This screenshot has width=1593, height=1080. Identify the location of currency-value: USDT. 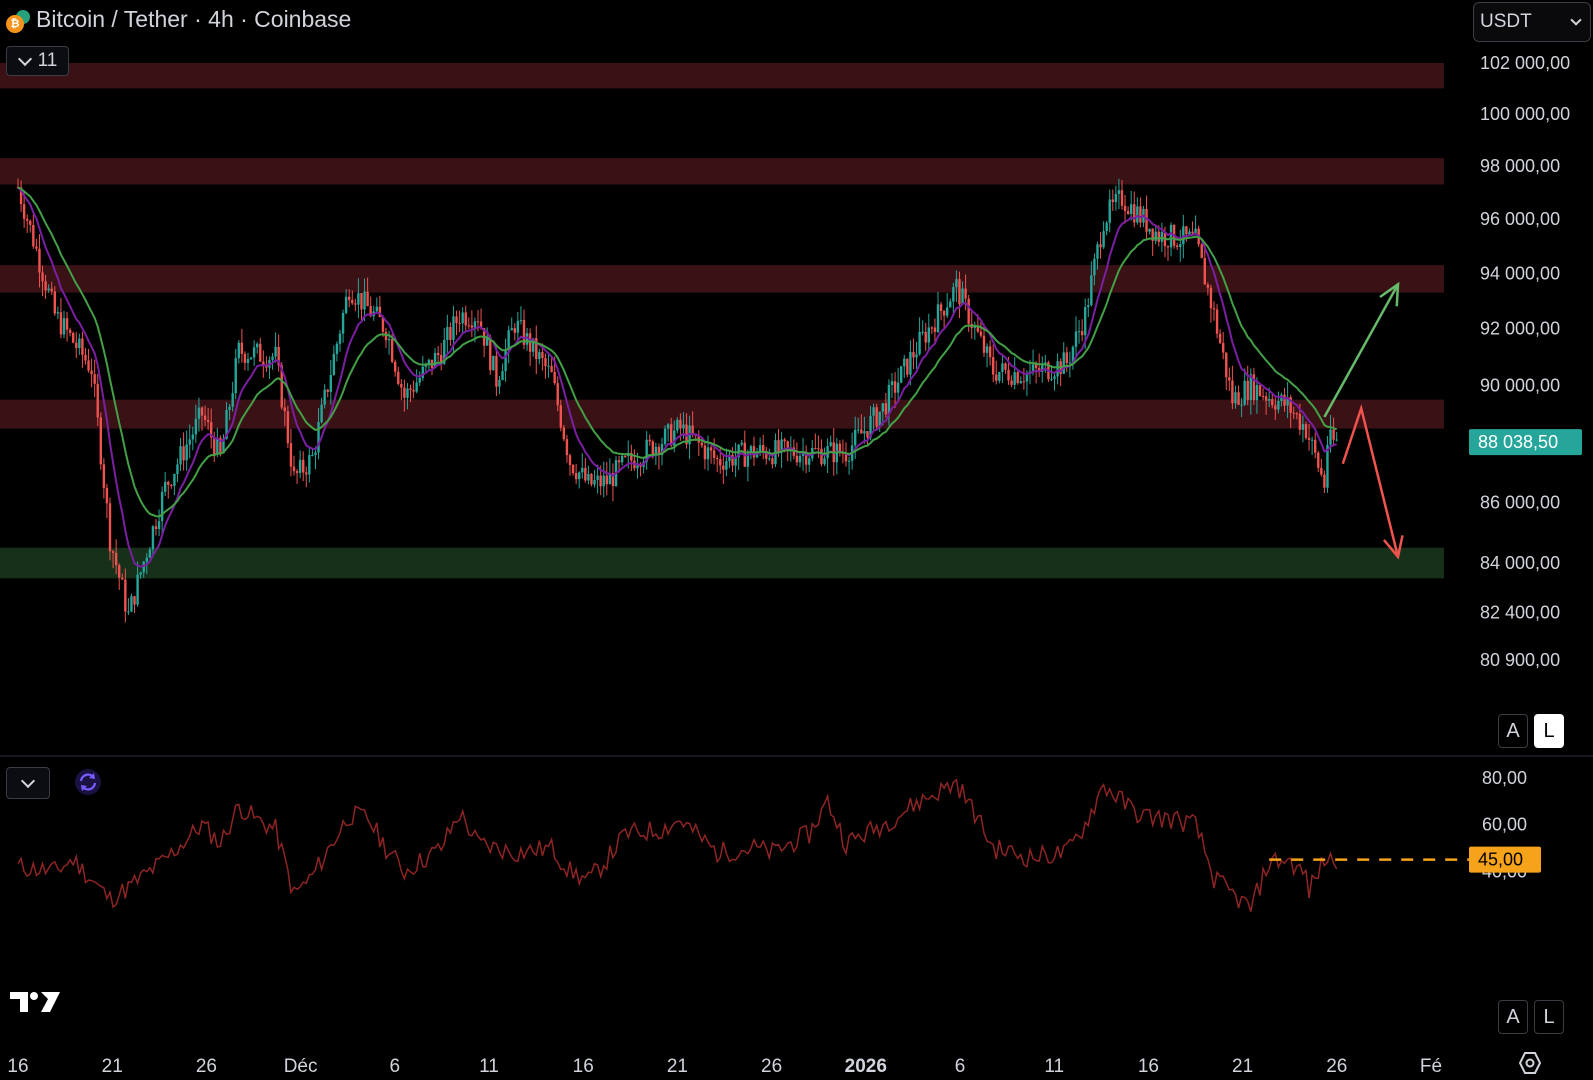
(1506, 21).